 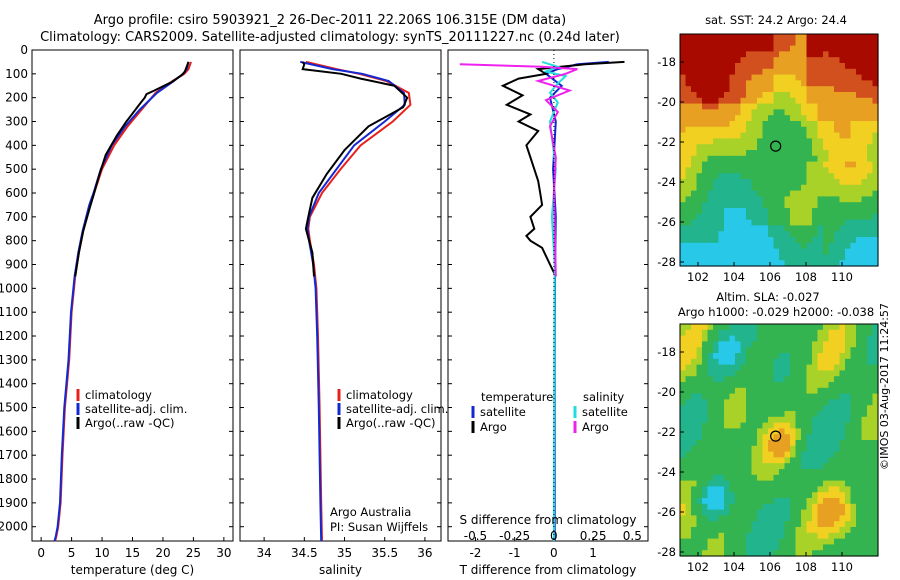 I want to click on x-tick-label: -1, so click(x=515, y=553).